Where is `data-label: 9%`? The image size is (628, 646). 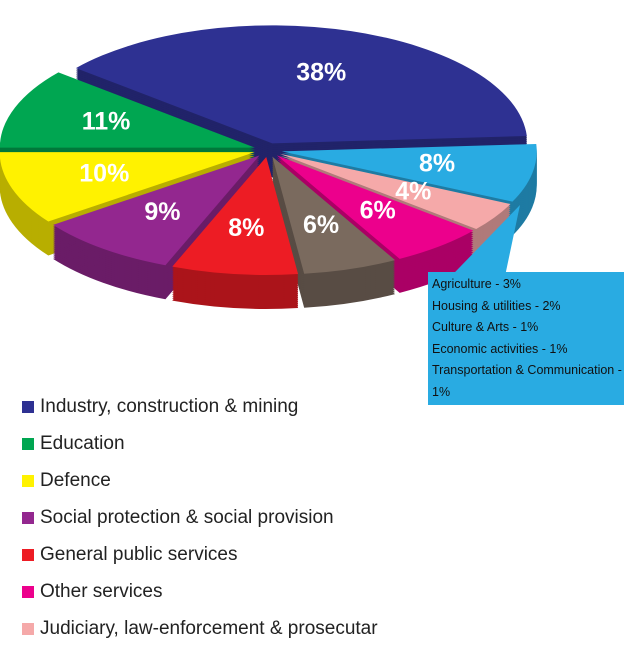 data-label: 9% is located at coordinates (162, 212).